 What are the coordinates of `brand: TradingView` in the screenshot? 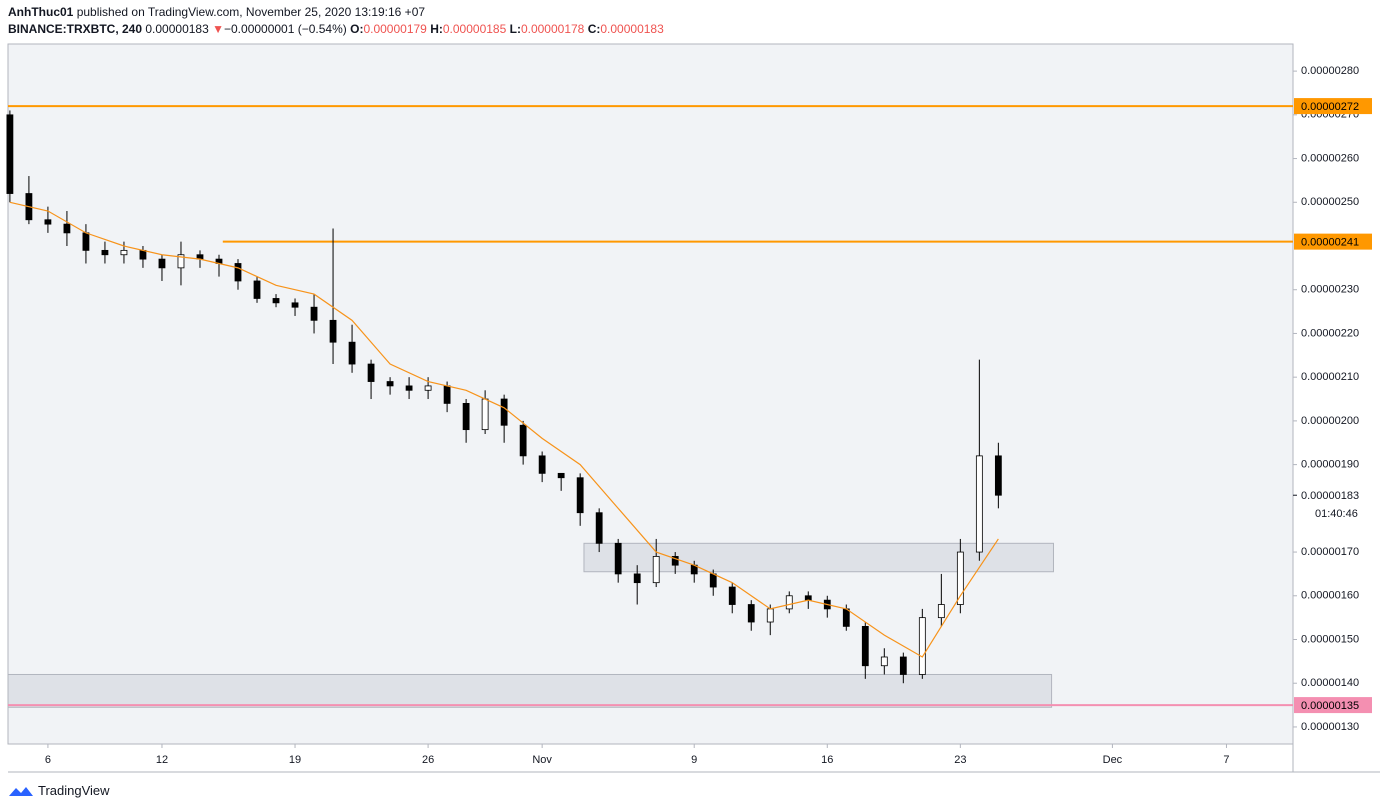 It's located at (74, 790).